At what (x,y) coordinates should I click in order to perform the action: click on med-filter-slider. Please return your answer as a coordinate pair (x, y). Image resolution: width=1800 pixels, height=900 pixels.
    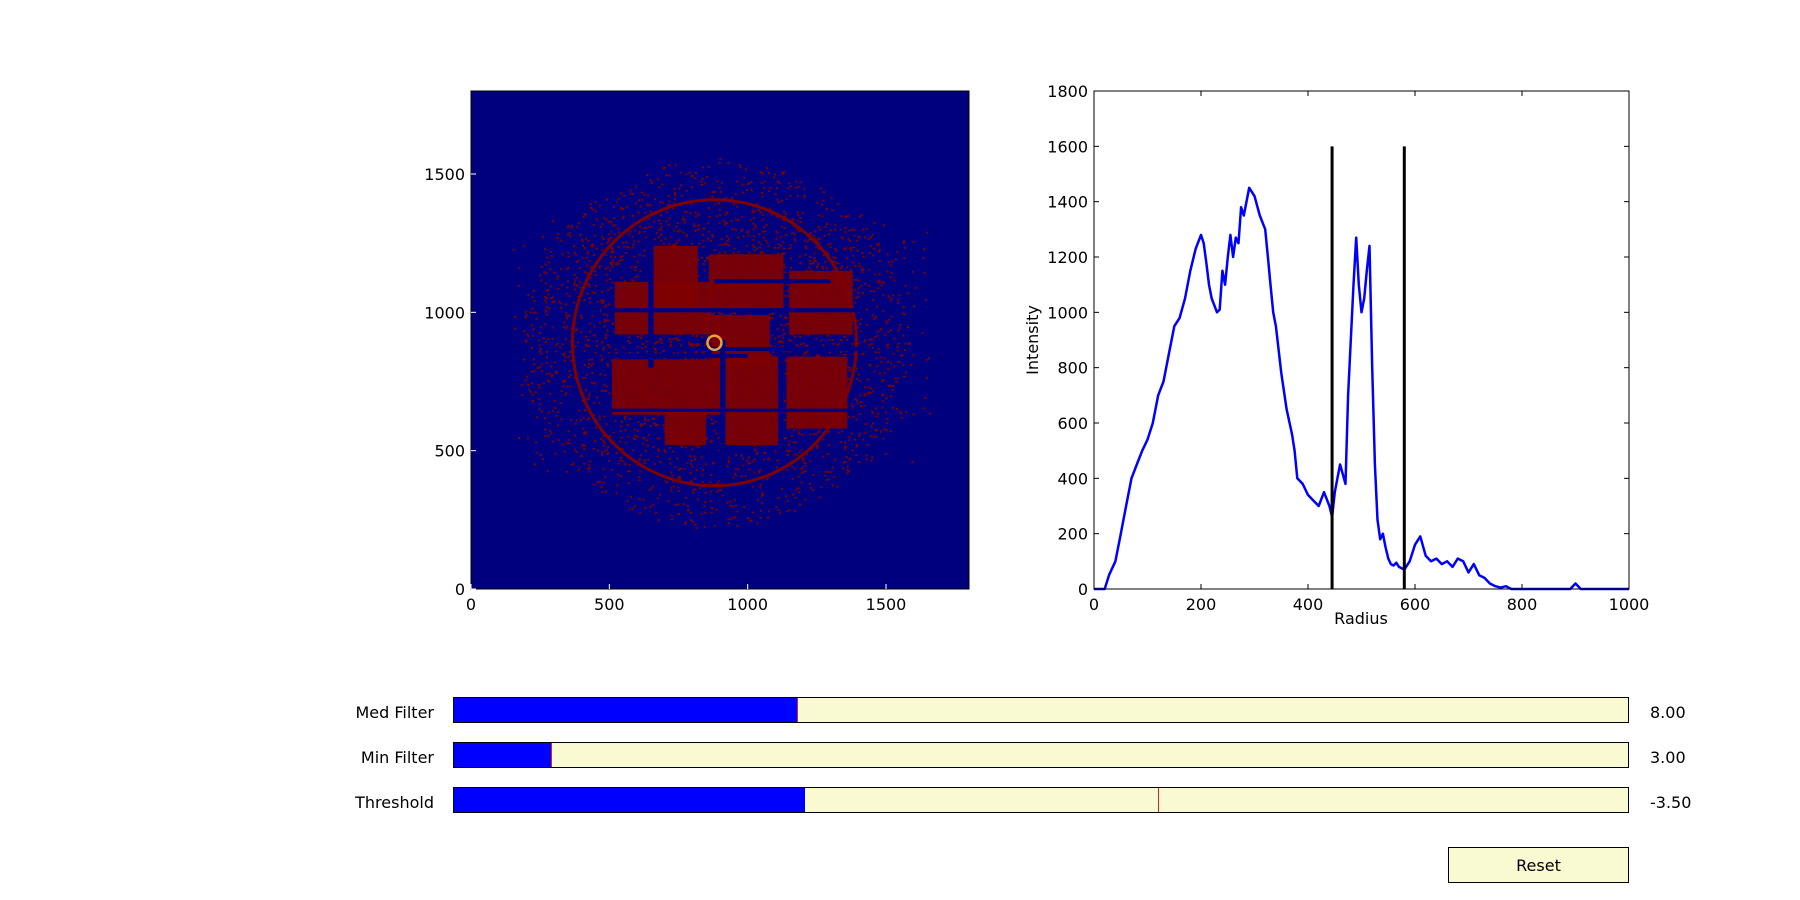
    Looking at the image, I should click on (1041, 710).